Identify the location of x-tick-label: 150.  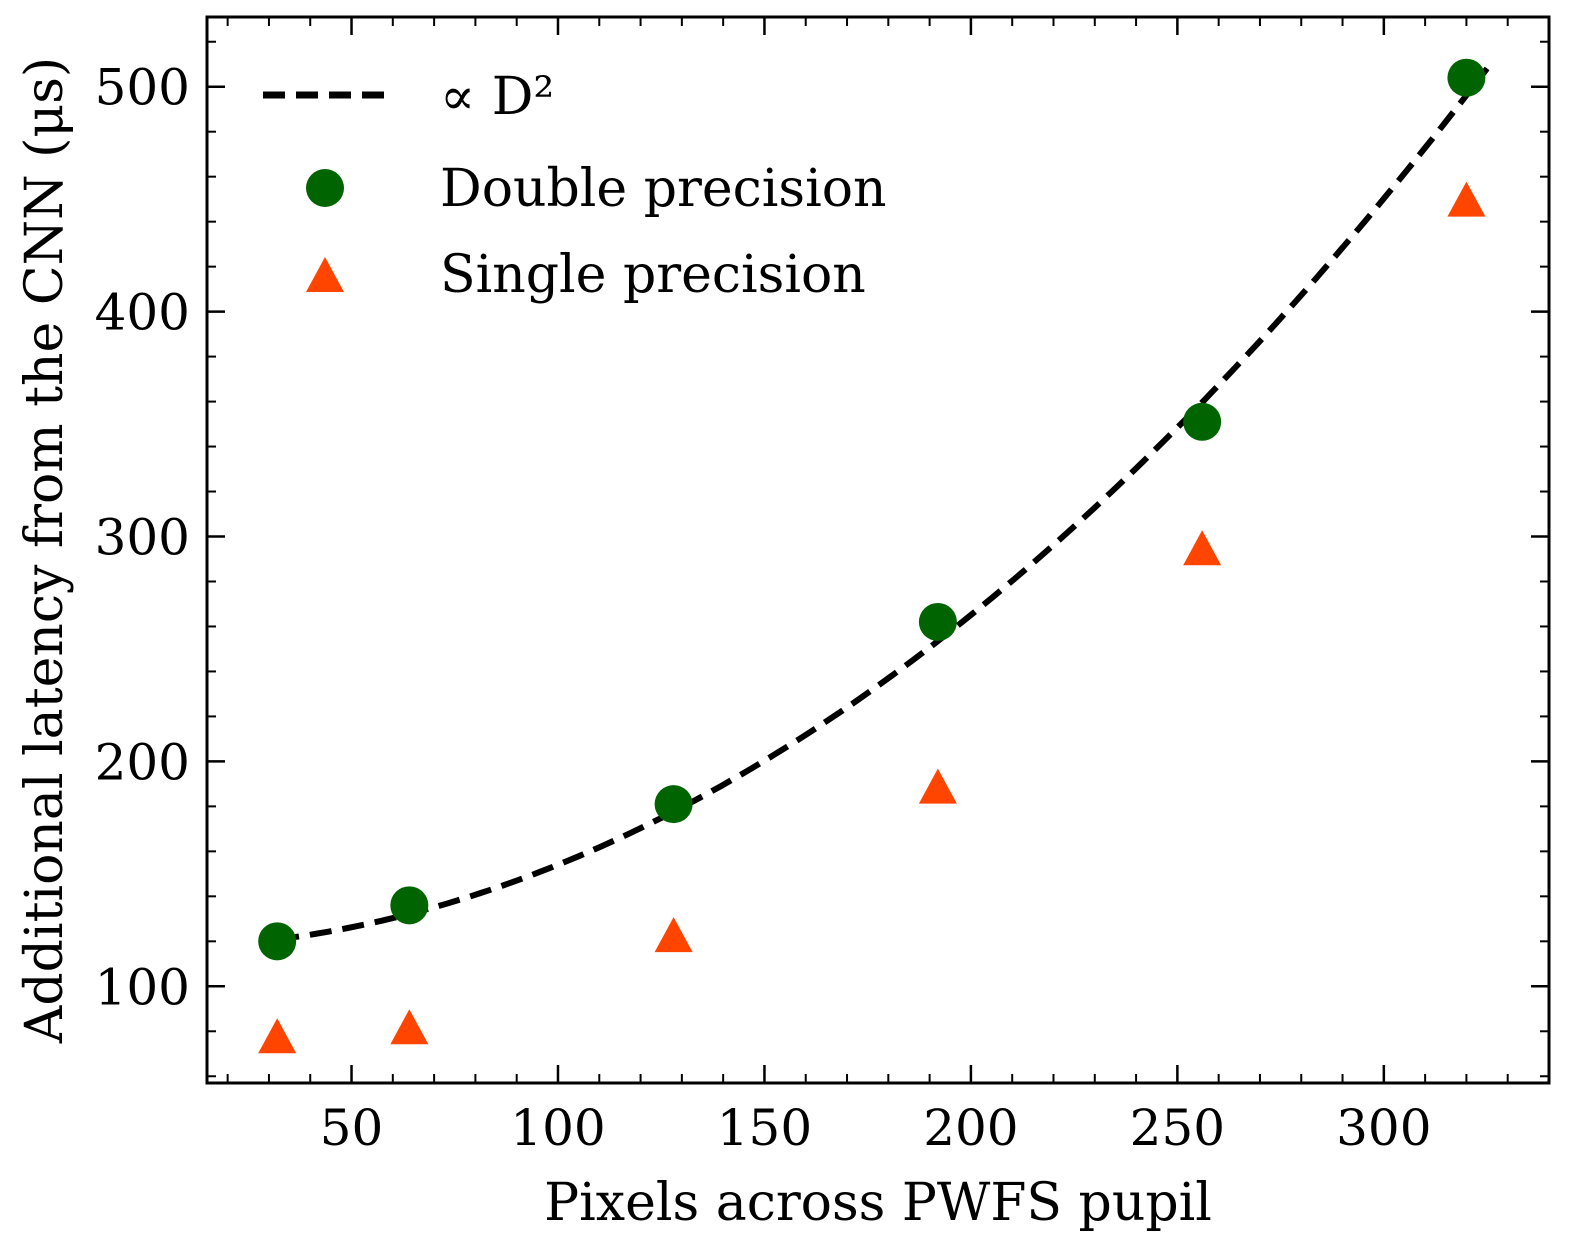
(764, 1128).